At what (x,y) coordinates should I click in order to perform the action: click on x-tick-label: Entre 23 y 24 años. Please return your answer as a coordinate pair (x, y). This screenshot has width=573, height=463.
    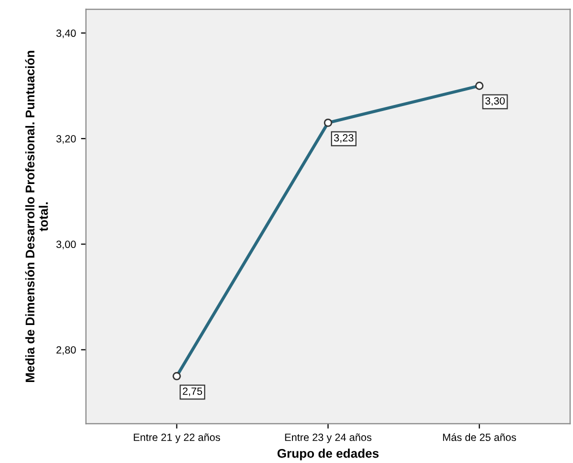
    Looking at the image, I should click on (328, 438).